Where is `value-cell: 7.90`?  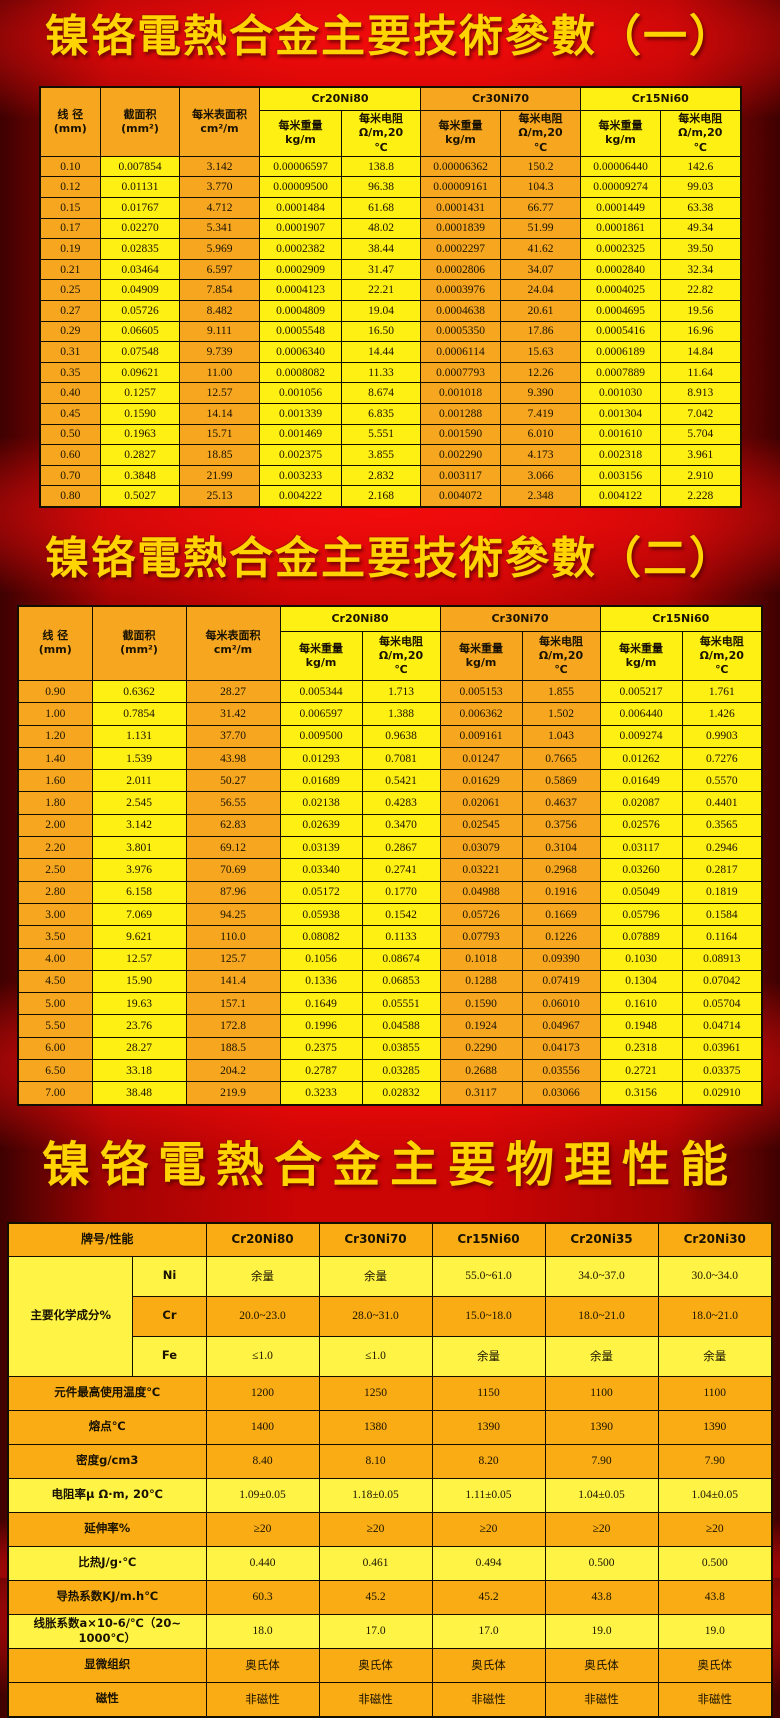
value-cell: 7.90 is located at coordinates (715, 1461).